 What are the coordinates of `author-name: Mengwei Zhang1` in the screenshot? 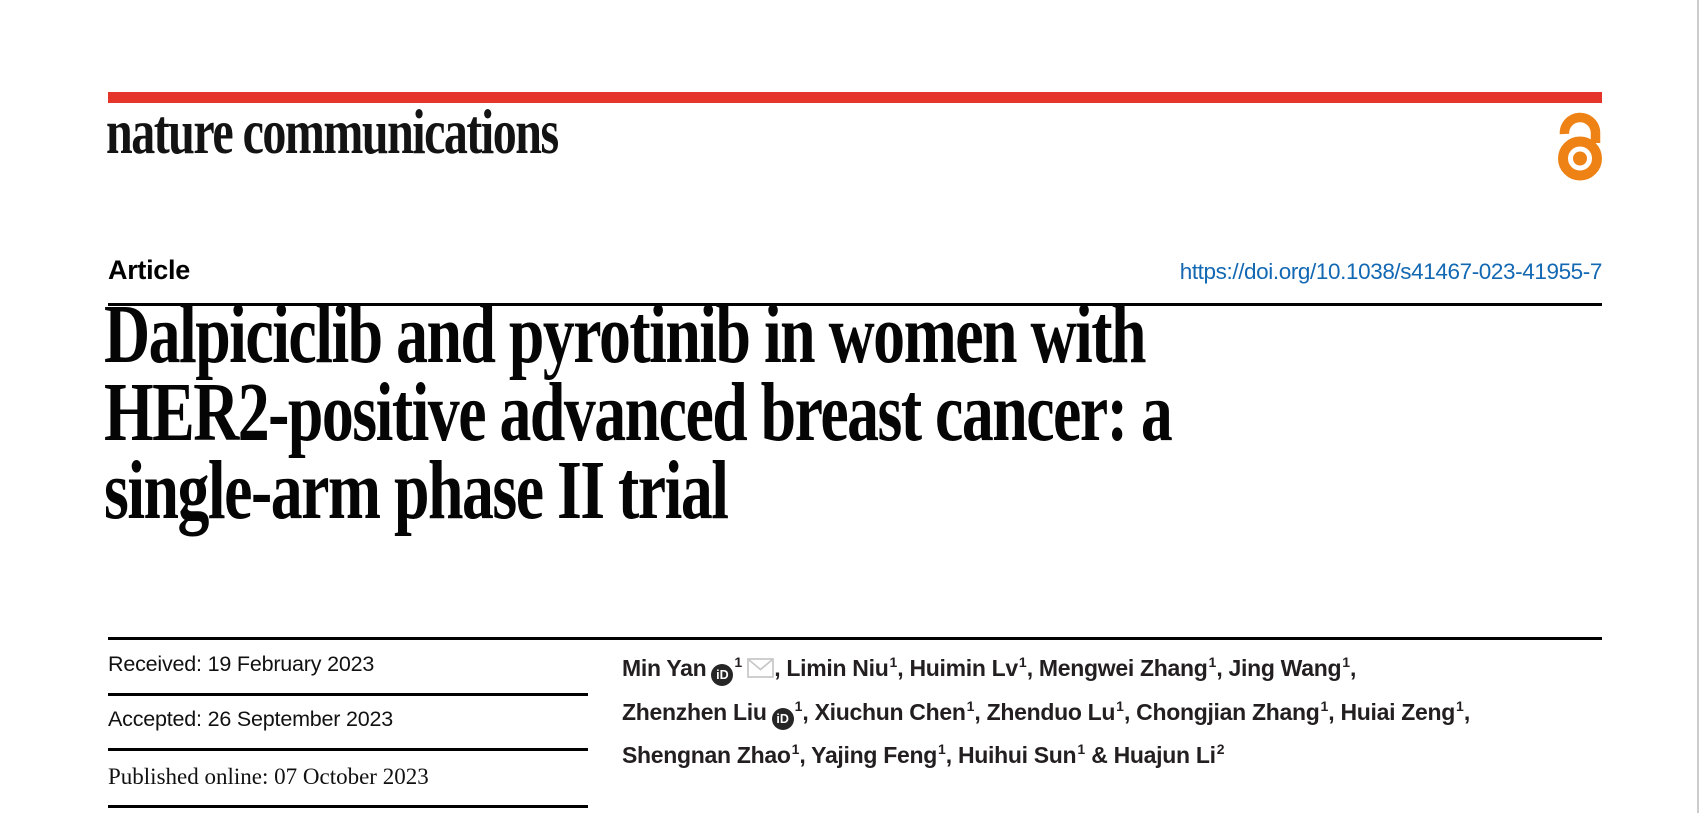 It's located at (1127, 667).